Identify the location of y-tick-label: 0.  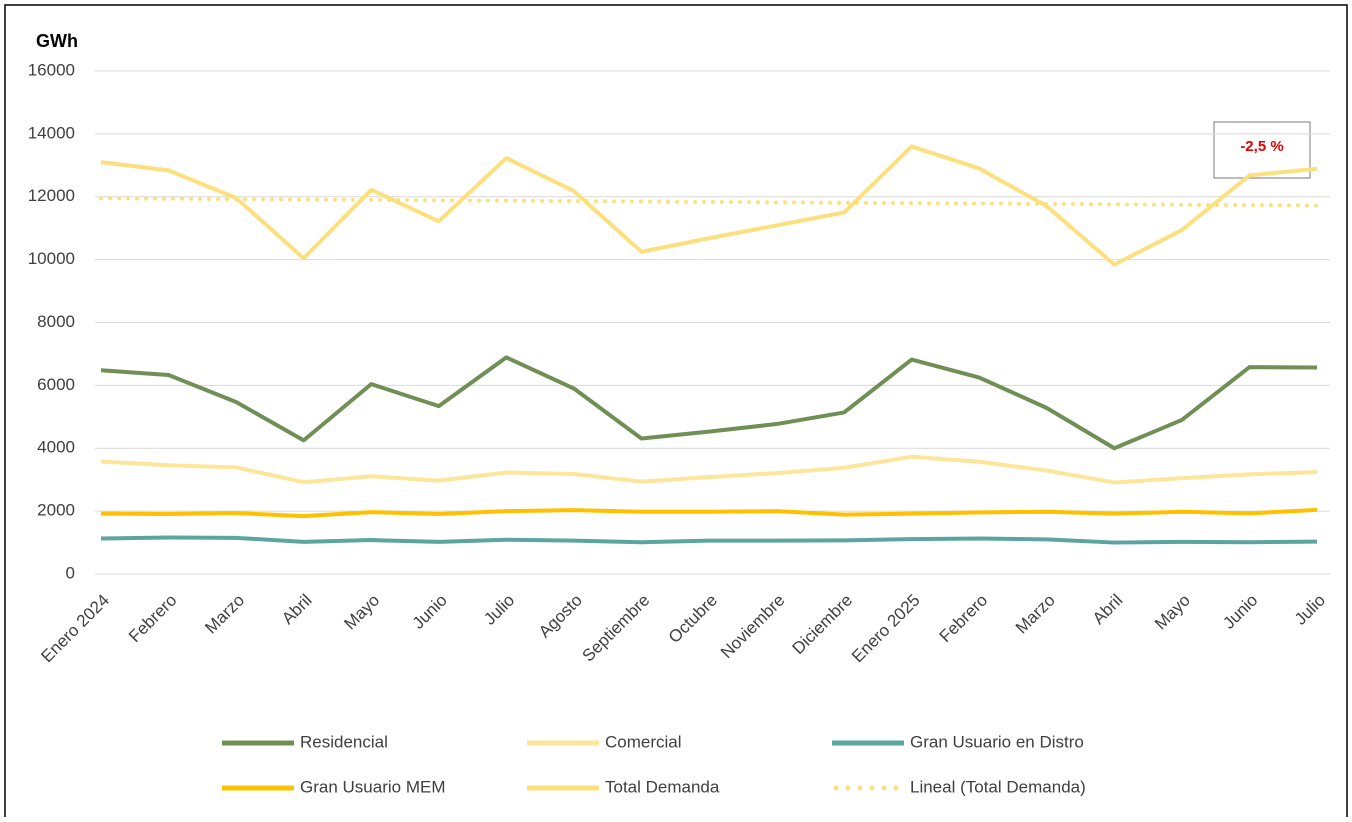
(70, 572).